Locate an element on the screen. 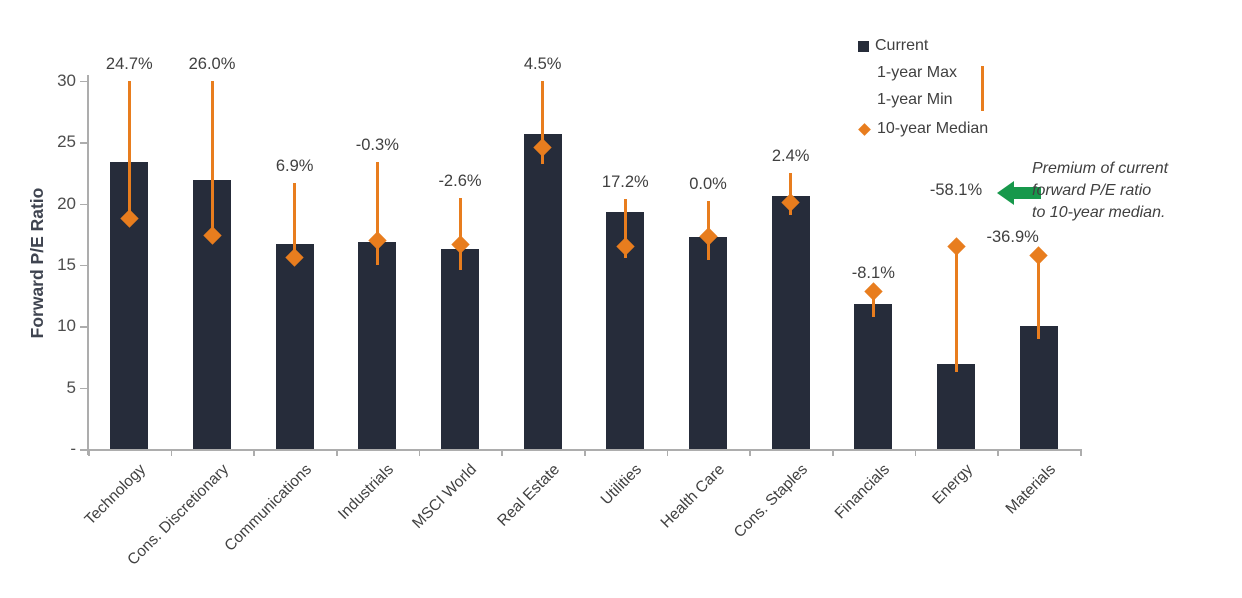  left-arrow-icon is located at coordinates (1005, 193).